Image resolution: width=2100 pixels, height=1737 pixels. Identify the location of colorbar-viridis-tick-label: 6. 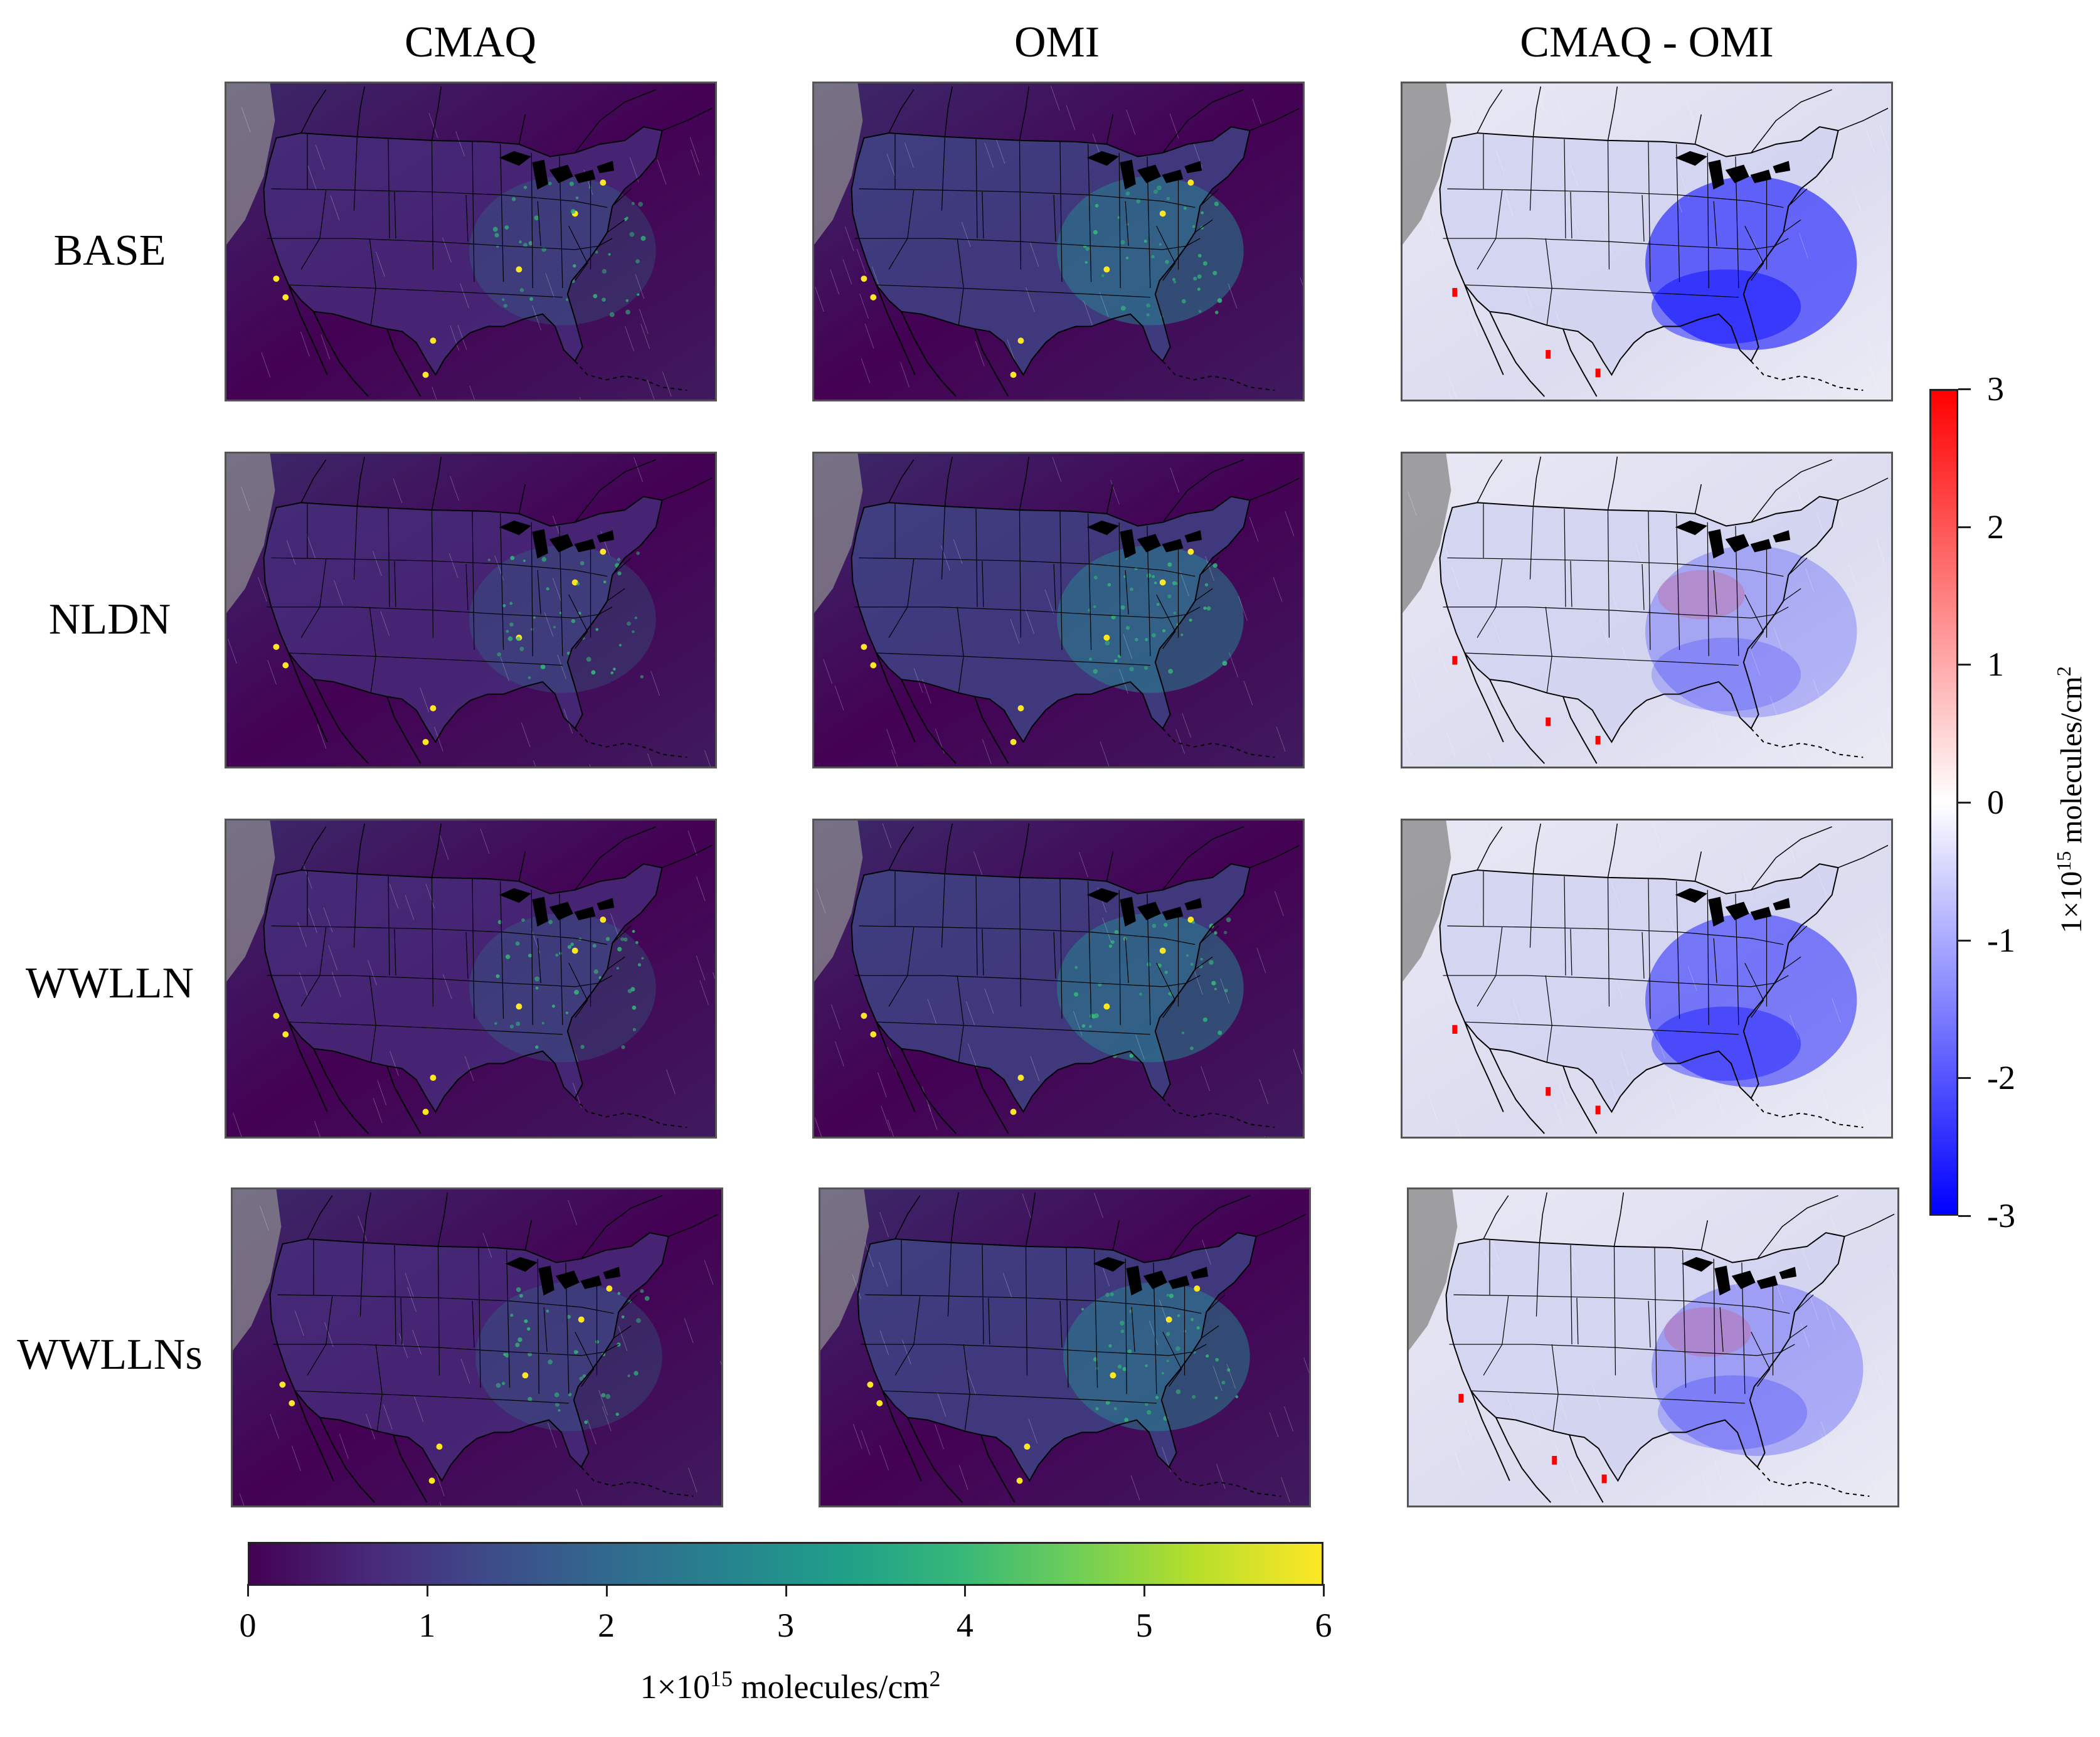
(1324, 1625).